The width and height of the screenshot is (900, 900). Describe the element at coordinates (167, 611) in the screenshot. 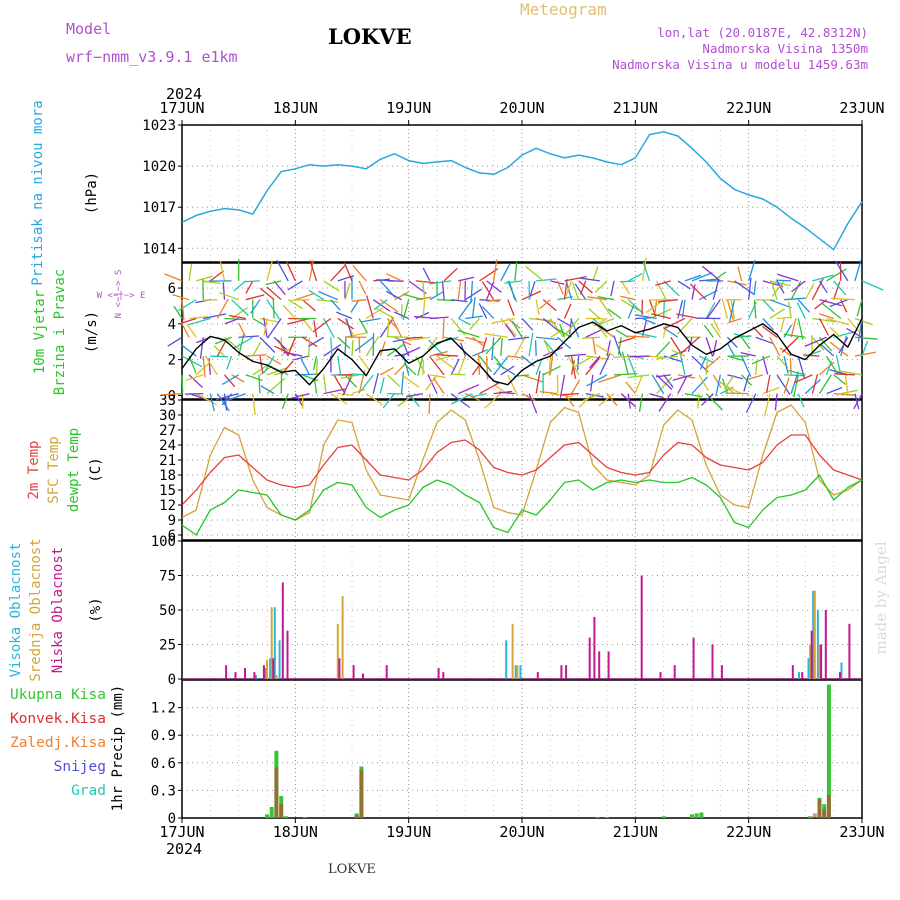

I see `y-tick-label: 50` at that location.